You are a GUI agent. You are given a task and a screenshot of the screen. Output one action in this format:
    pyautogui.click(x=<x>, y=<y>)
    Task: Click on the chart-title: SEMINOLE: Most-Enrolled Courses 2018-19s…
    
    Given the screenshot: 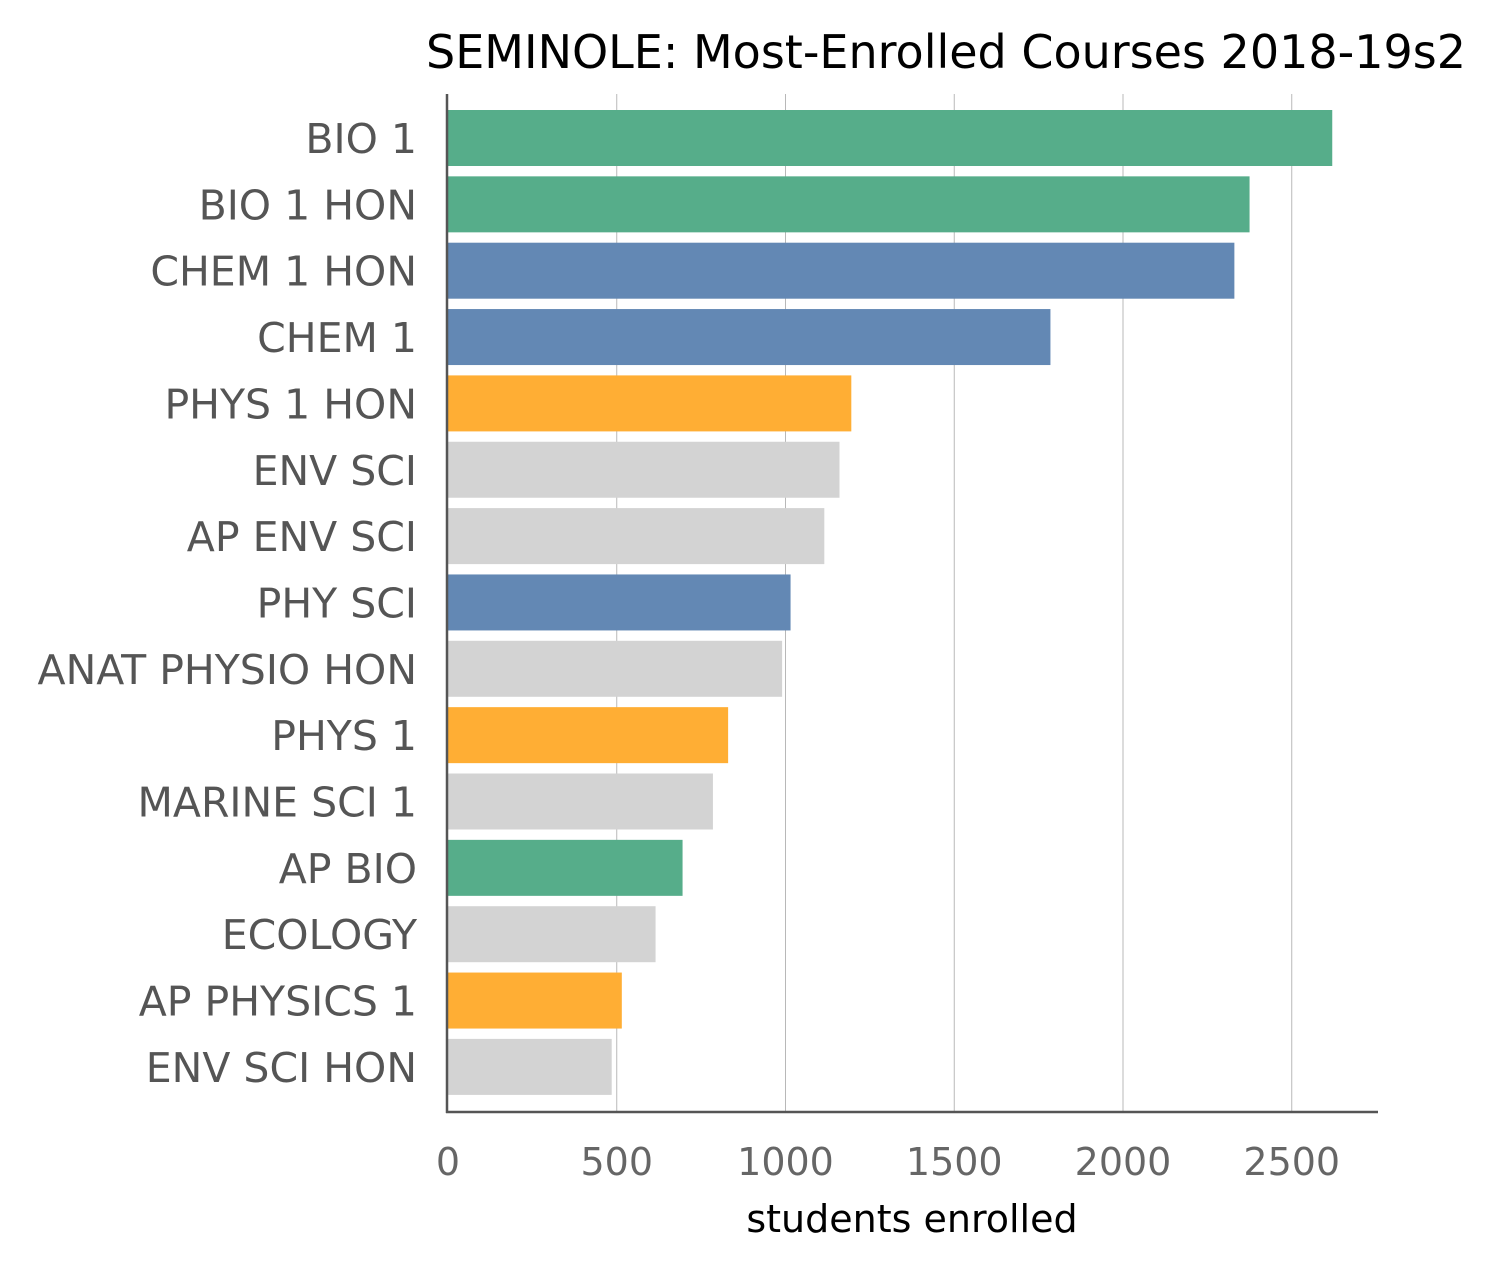 What is the action you would take?
    pyautogui.click(x=946, y=52)
    